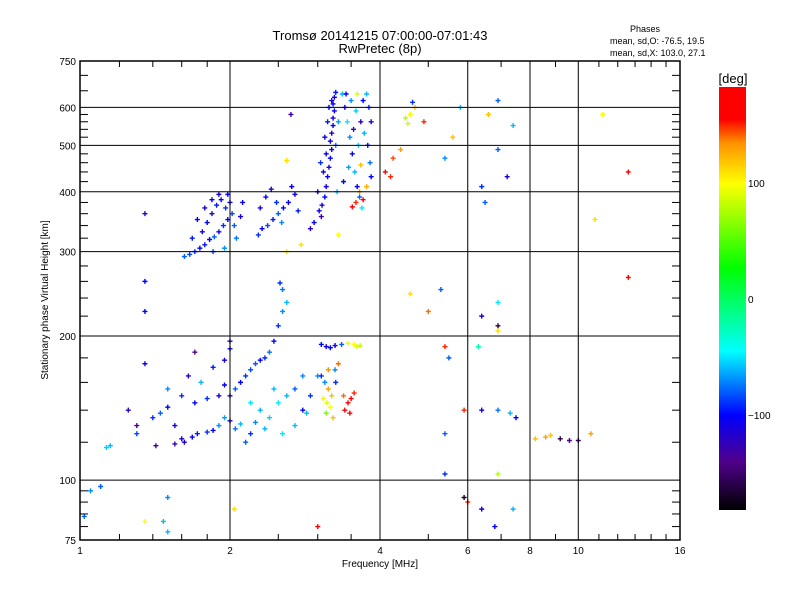 This screenshot has height=605, width=800. What do you see at coordinates (579, 551) in the screenshot?
I see `x-tick-label: 10` at bounding box center [579, 551].